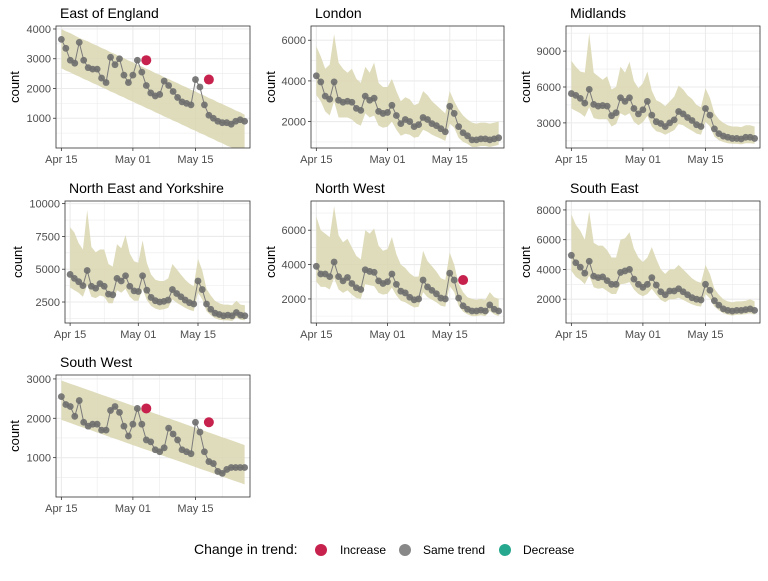 This screenshot has width=768, height=581. What do you see at coordinates (294, 231) in the screenshot?
I see `y-tick-label: 6000` at bounding box center [294, 231].